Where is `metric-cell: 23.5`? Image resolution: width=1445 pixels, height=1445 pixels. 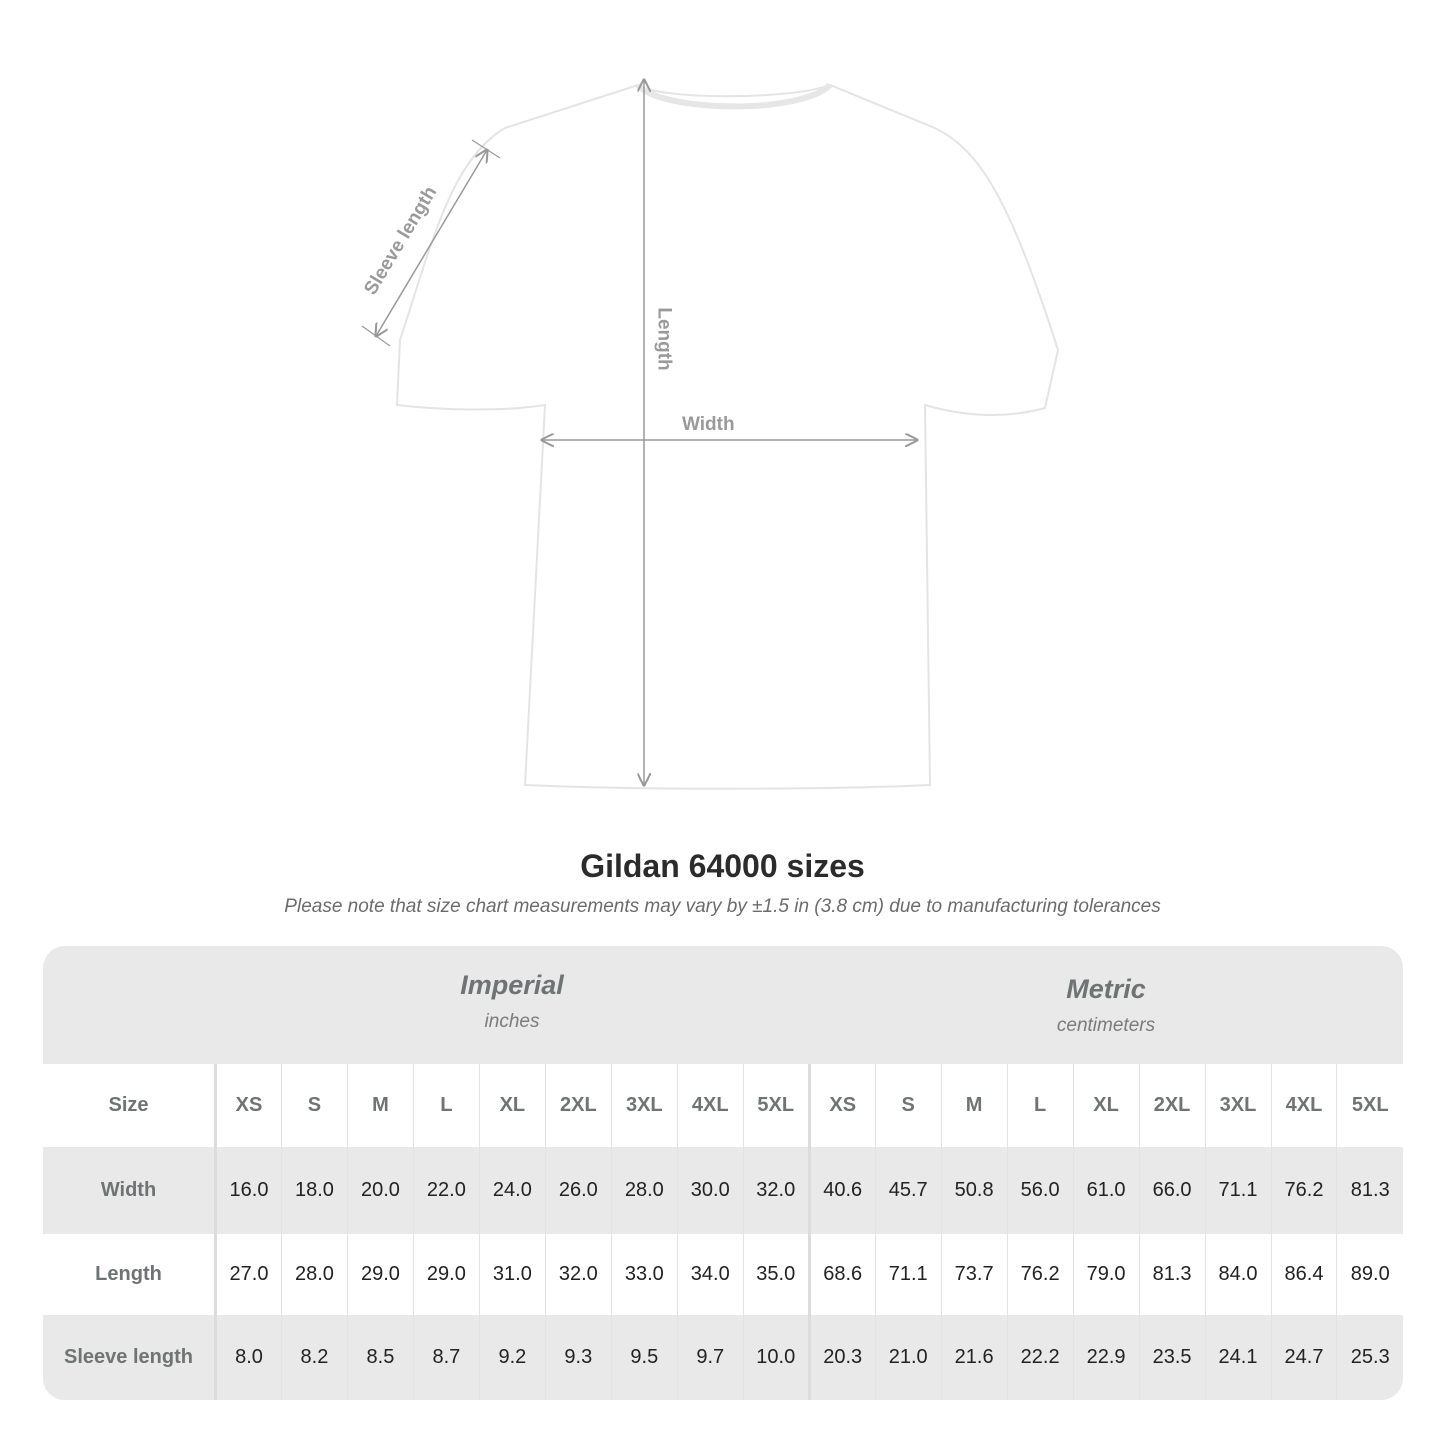
metric-cell: 23.5 is located at coordinates (1172, 1357).